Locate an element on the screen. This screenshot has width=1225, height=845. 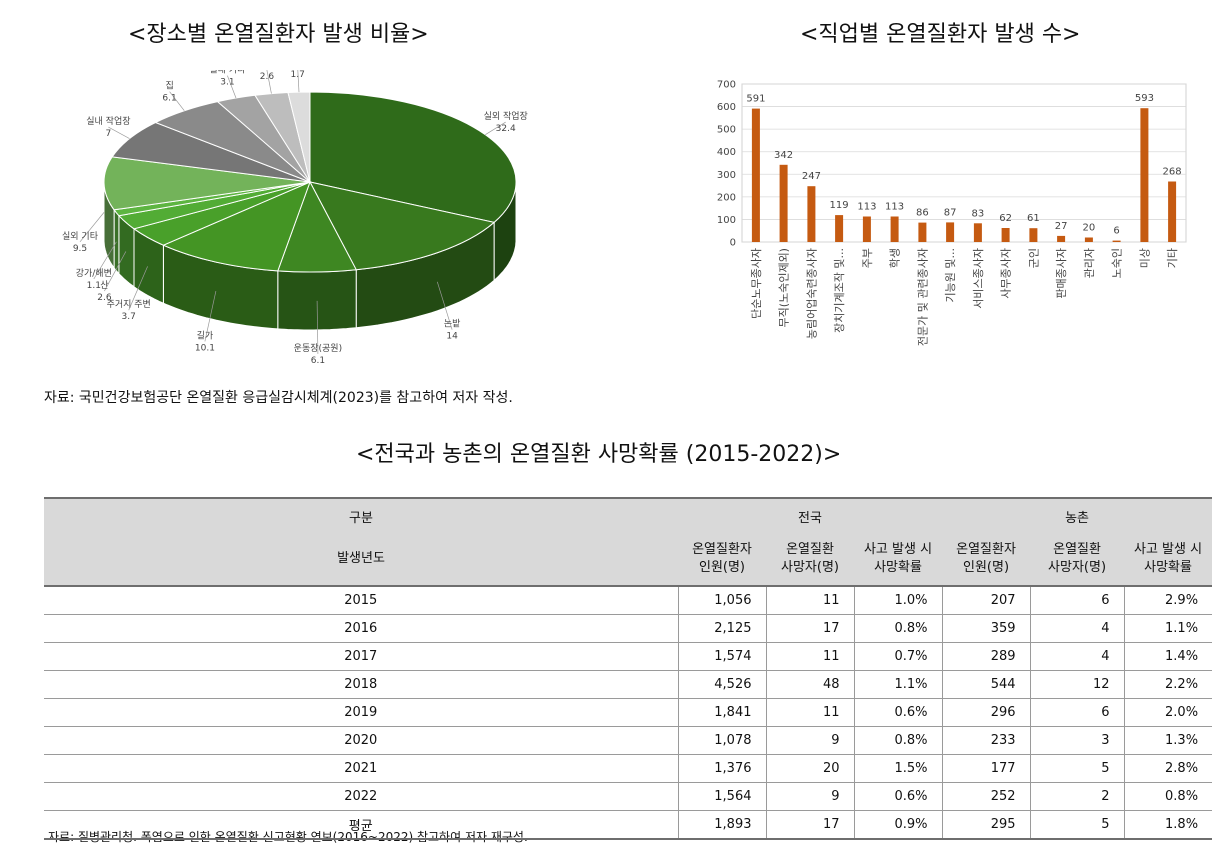
header-rural-rate: 사고 발생 시 사망확률 is located at coordinates (1168, 560).